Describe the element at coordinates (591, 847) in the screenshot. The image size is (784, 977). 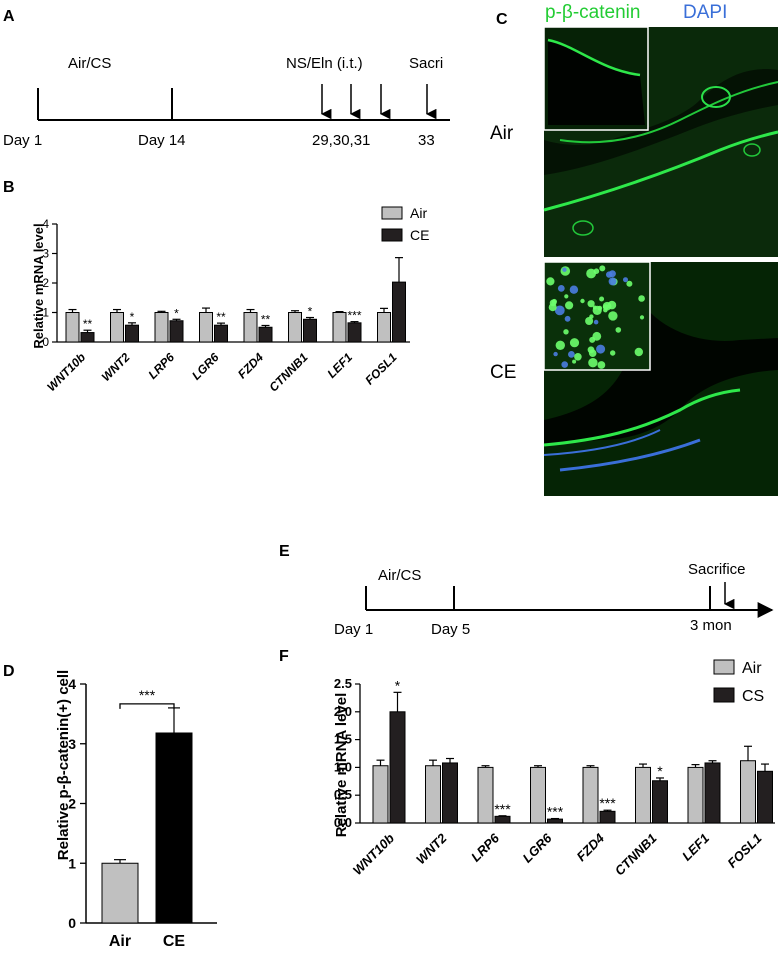
I see `panel-f-category-label: FZD4` at that location.